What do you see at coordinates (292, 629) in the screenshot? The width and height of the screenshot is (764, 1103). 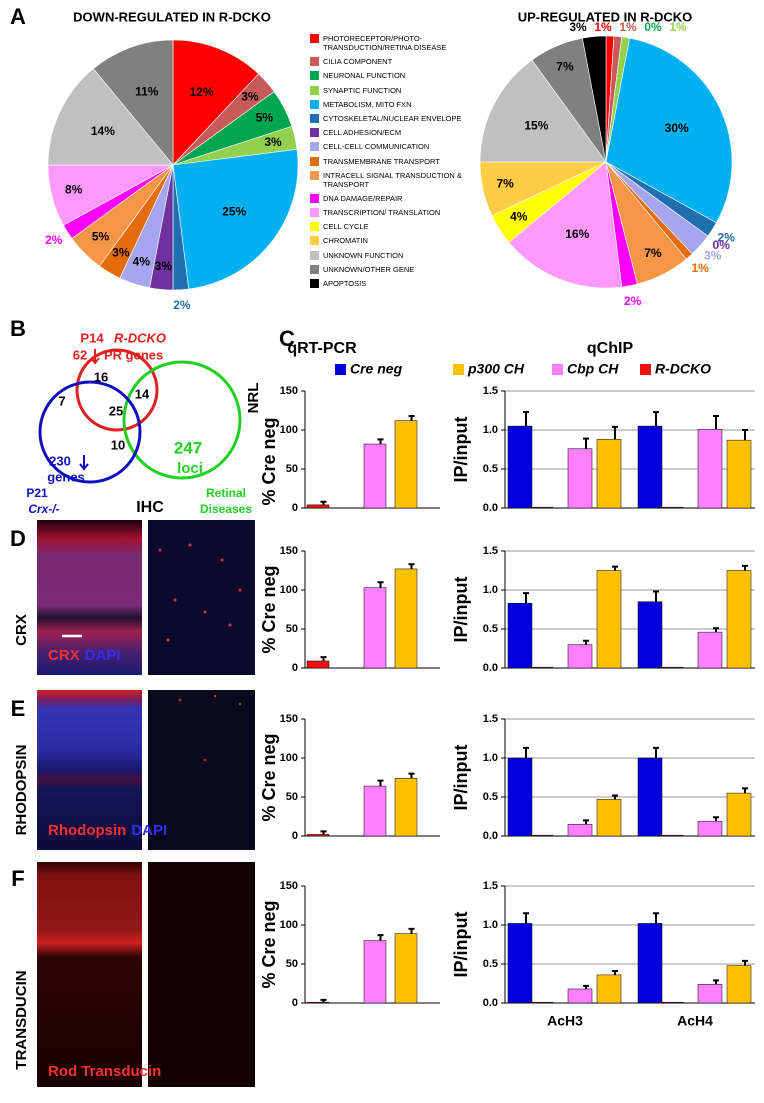 I see `y-tick-label: 50` at bounding box center [292, 629].